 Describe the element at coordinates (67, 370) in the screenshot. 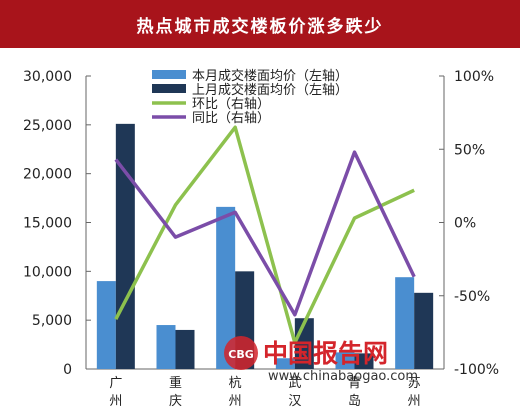

I see `left-tick-label: 0` at that location.